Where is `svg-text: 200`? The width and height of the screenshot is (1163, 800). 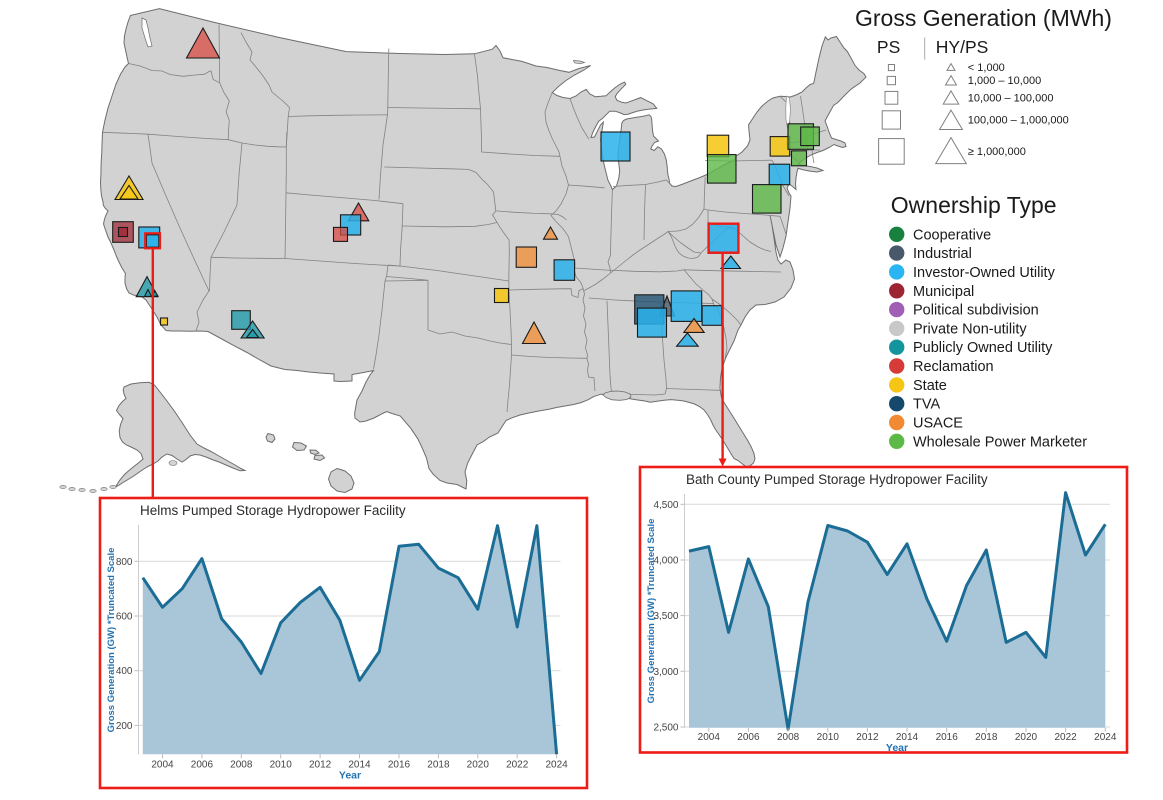
svg-text: 200 is located at coordinates (124, 726).